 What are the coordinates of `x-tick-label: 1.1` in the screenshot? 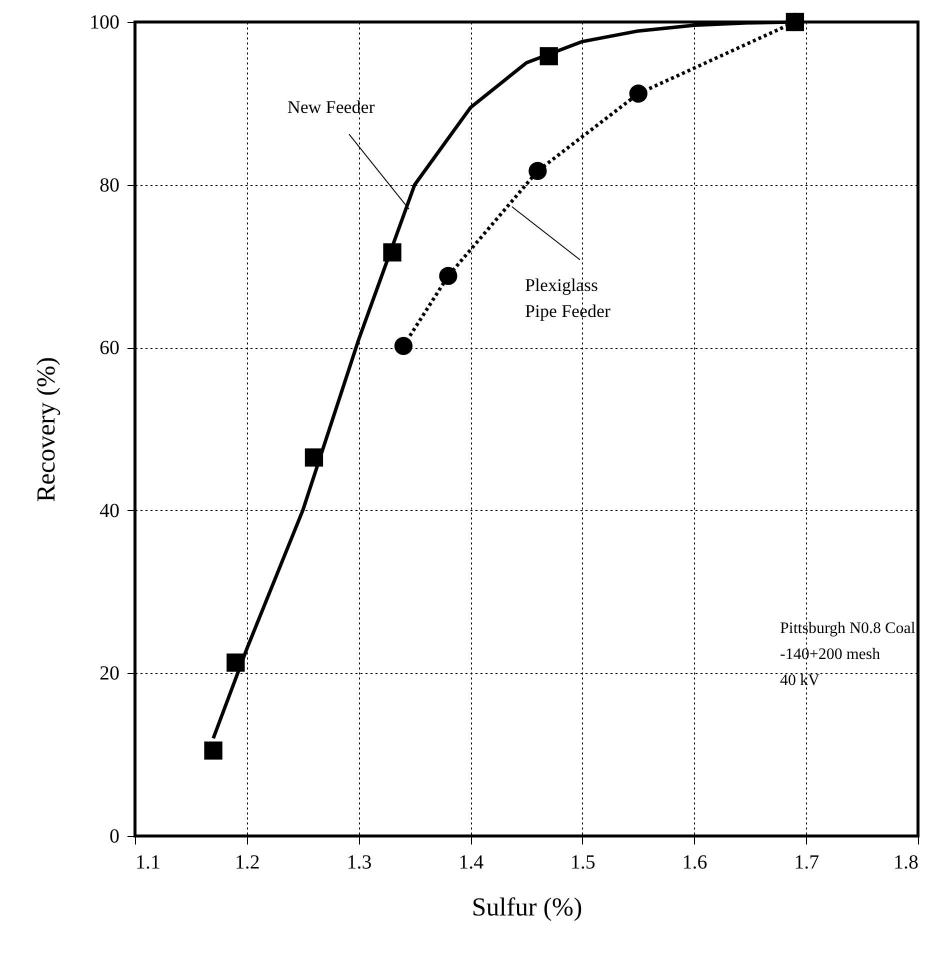 It's located at (148, 863).